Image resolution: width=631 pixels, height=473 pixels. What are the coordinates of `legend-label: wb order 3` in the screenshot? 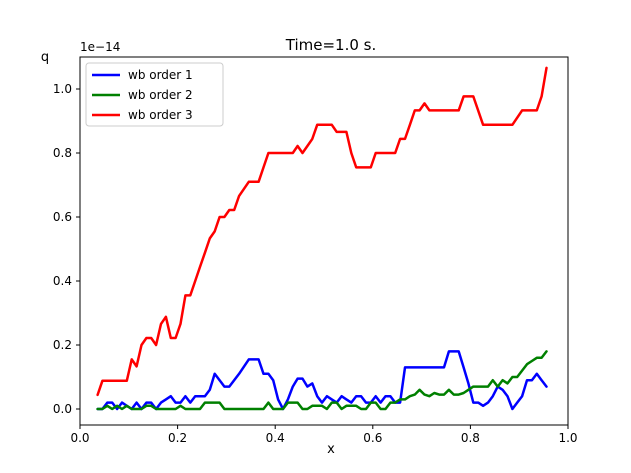 It's located at (160, 115).